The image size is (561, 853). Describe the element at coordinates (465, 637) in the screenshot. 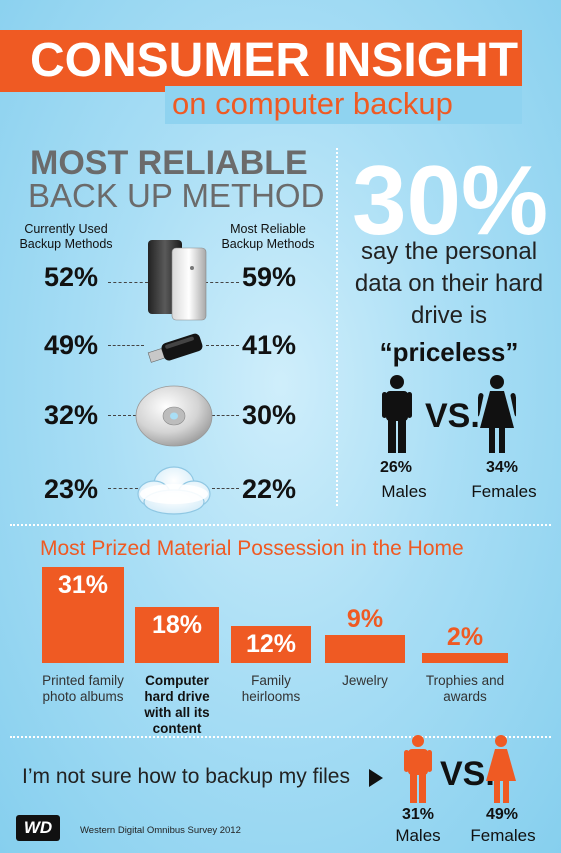

I see `prized-bar-value: 2%` at that location.